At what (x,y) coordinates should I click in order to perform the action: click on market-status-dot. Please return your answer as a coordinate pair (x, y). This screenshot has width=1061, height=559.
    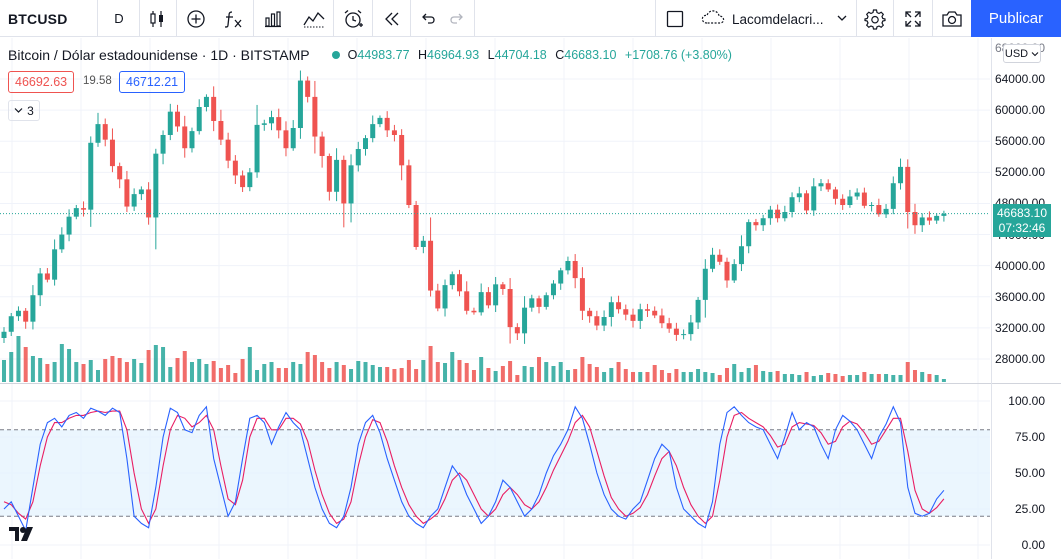
    Looking at the image, I should click on (335, 55).